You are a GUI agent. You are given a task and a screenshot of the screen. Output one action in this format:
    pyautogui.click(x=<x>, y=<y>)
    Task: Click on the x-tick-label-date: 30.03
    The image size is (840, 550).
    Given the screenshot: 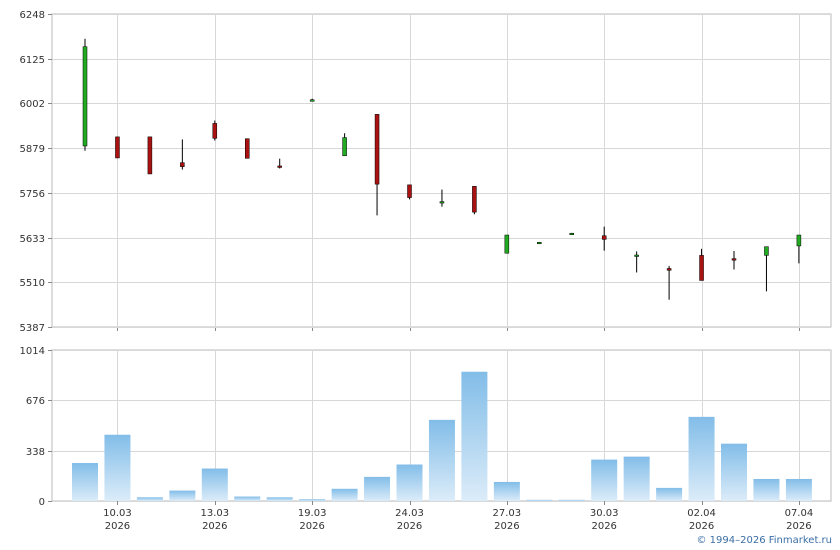 What is the action you would take?
    pyautogui.click(x=604, y=513)
    